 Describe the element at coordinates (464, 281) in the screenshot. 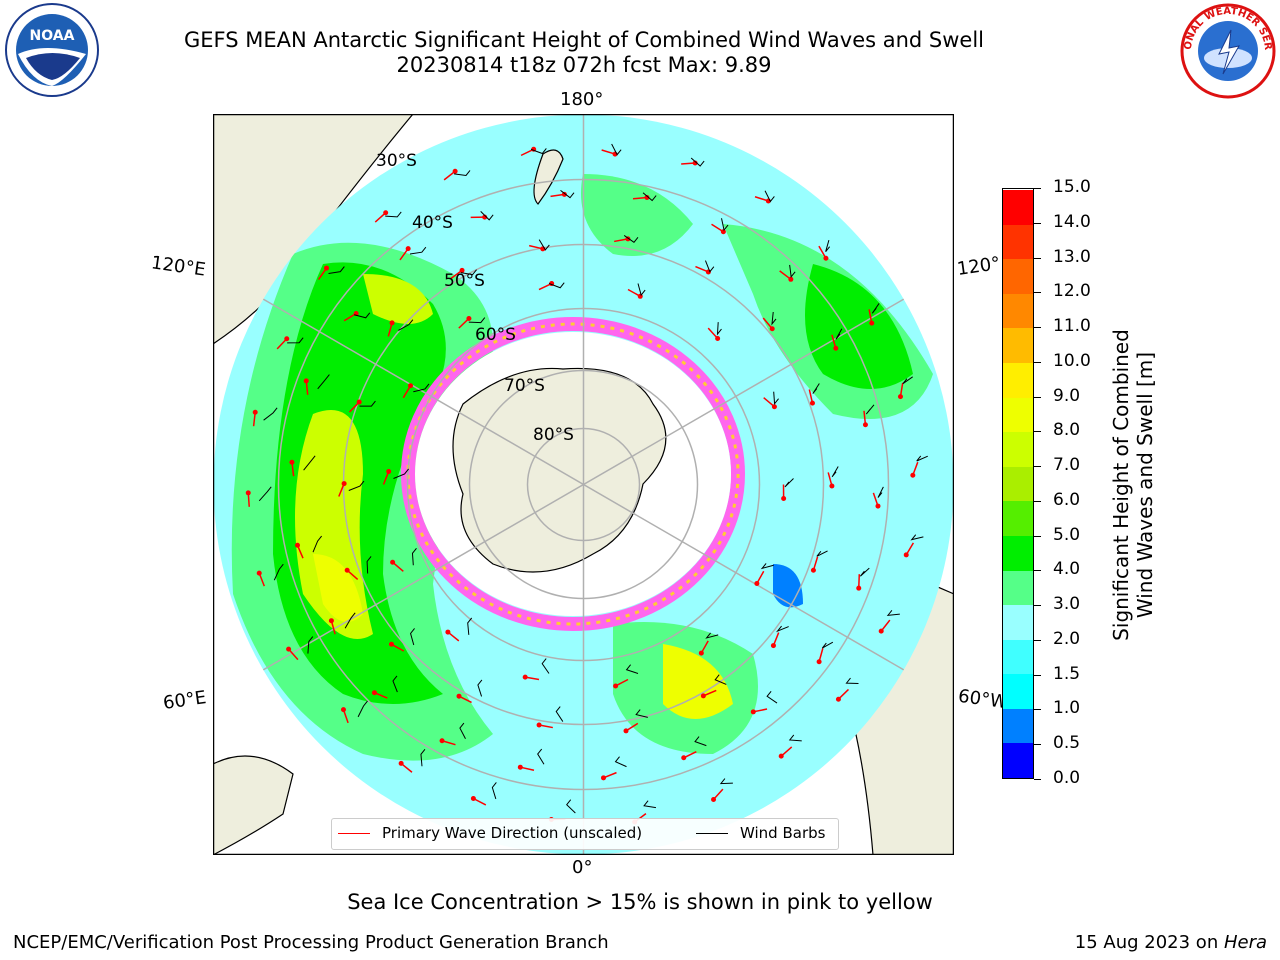

I see `lat-label-50s: 50°S` at that location.